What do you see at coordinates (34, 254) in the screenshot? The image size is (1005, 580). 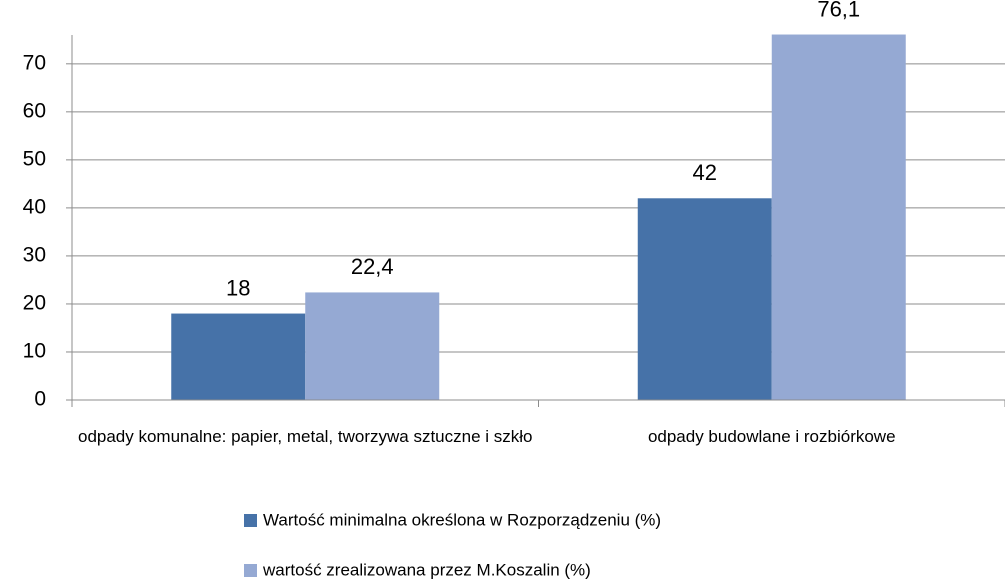 I see `y-tick-label: 30` at bounding box center [34, 254].